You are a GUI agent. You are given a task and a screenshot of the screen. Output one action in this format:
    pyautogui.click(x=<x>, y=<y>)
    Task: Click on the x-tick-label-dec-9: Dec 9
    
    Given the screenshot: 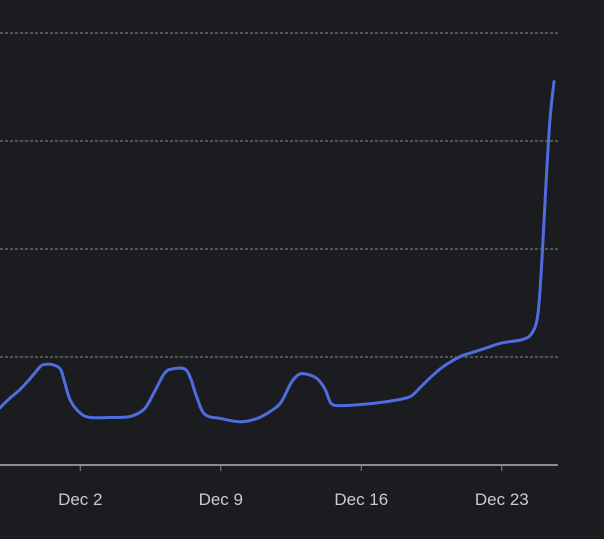 What is the action you would take?
    pyautogui.click(x=221, y=499)
    